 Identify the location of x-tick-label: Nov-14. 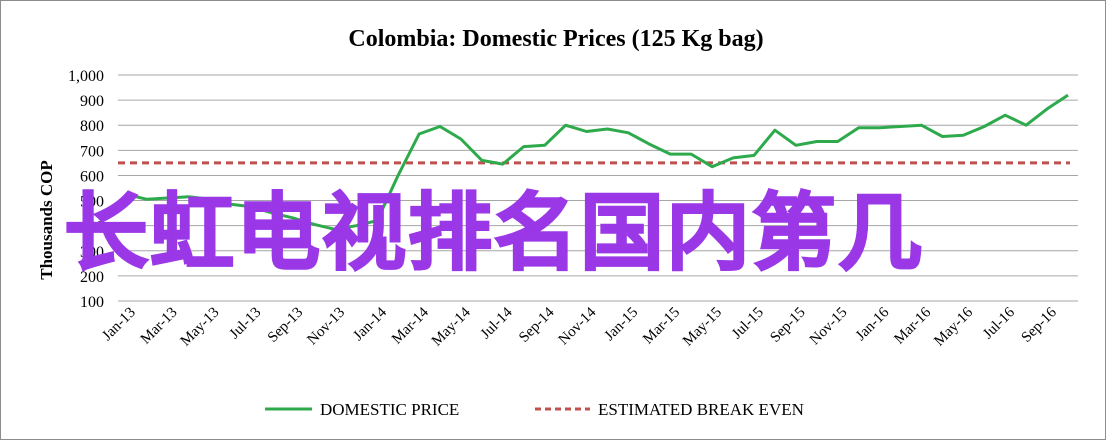
(578, 326).